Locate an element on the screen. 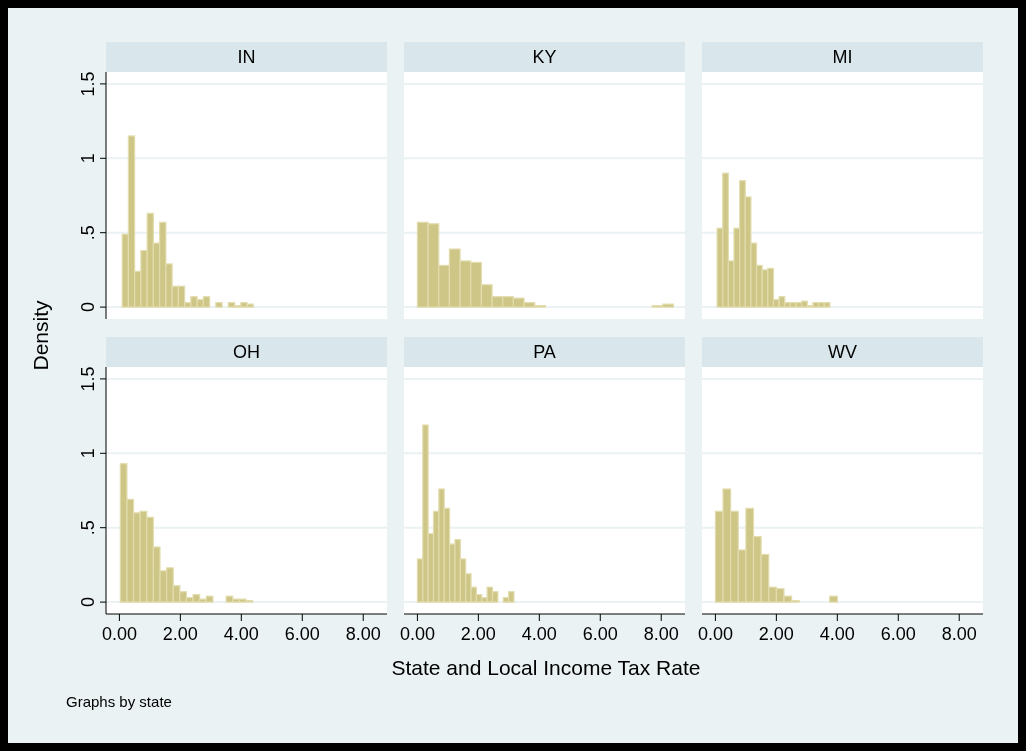  chart-title: IN is located at coordinates (246, 57).